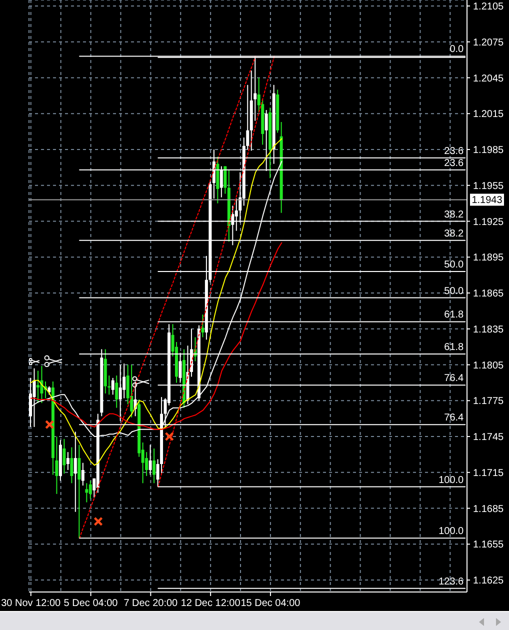  What do you see at coordinates (270, 603) in the screenshot?
I see `x-tick-label: 15 Dec 04:00` at bounding box center [270, 603].